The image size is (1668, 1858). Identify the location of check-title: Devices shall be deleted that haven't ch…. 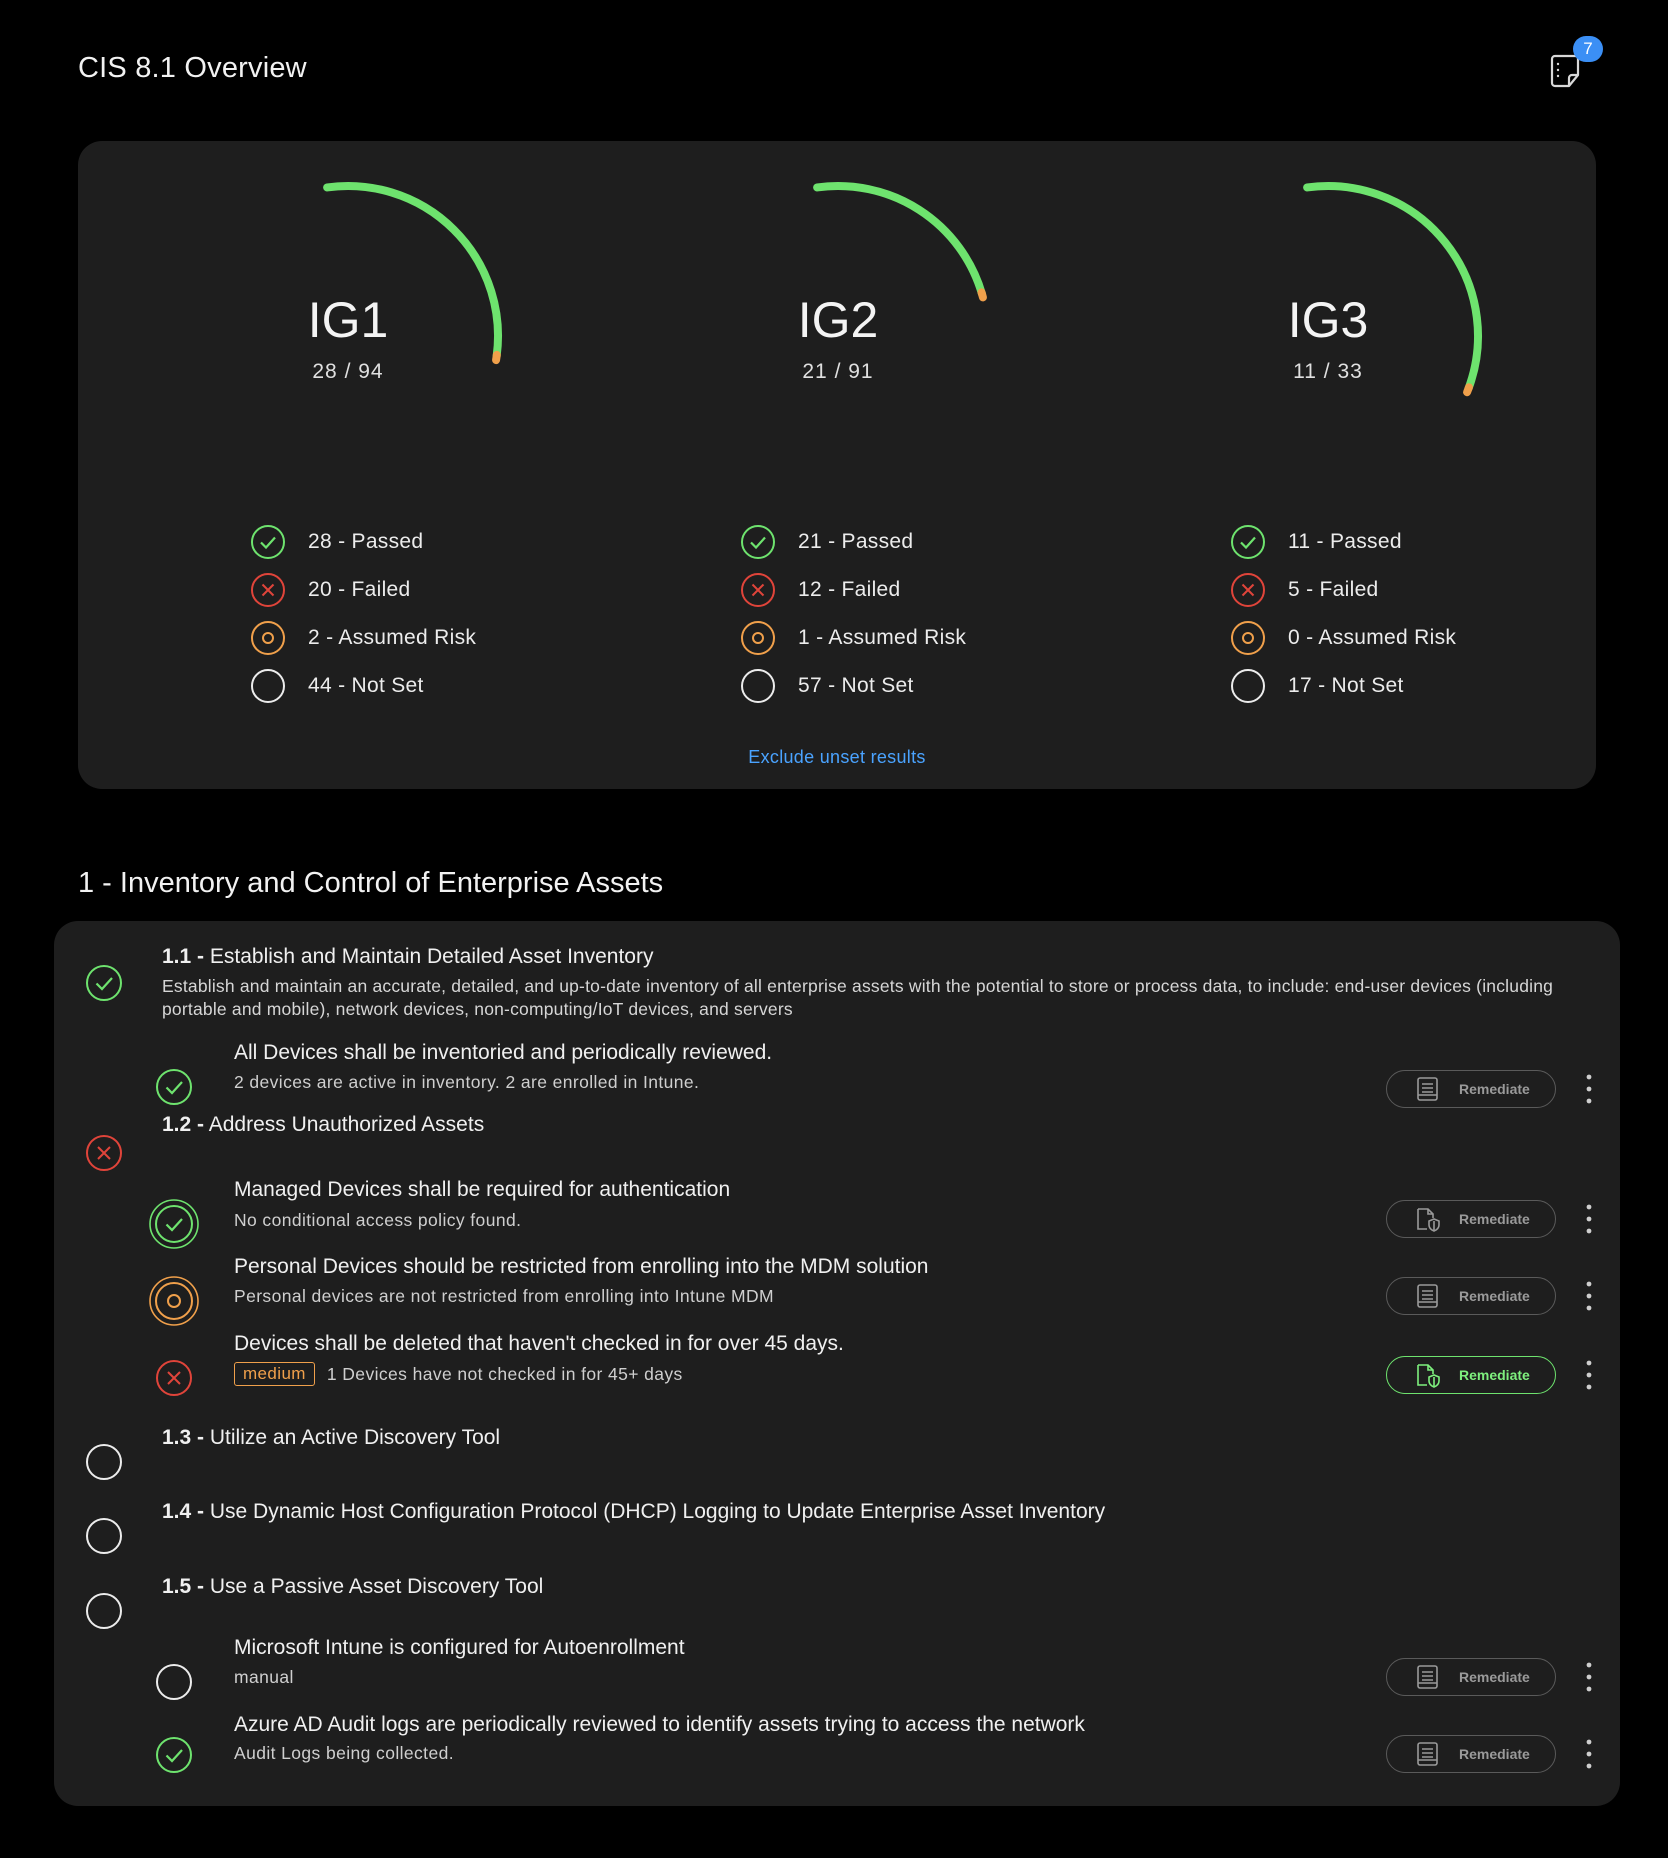
(539, 1343).